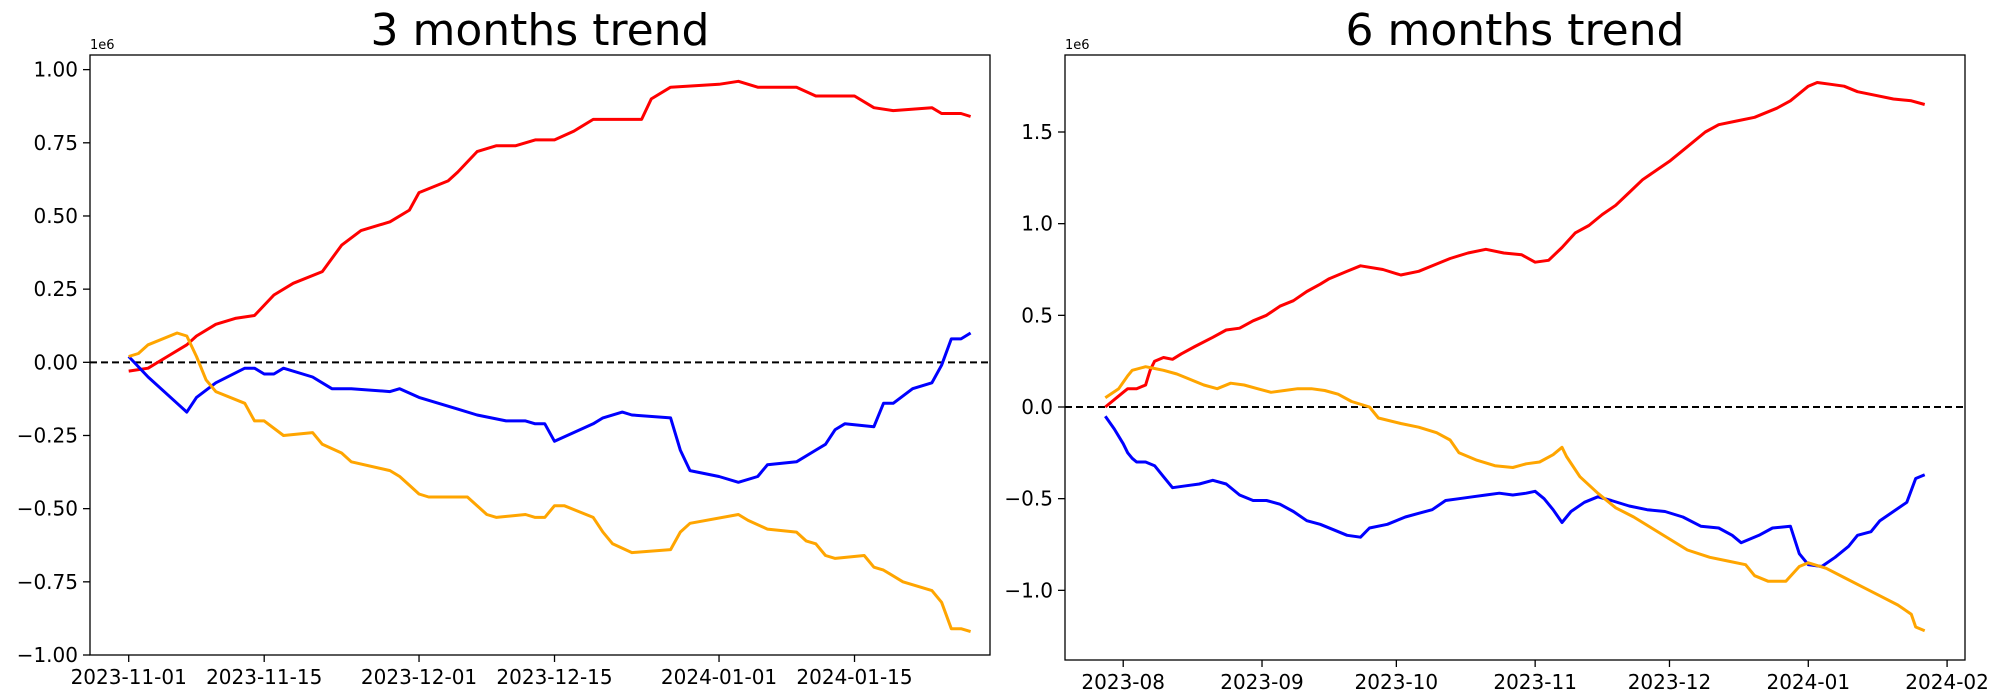 This screenshot has width=2000, height=700. Describe the element at coordinates (1262, 682) in the screenshot. I see `x-tick-label: 2023-09` at that location.